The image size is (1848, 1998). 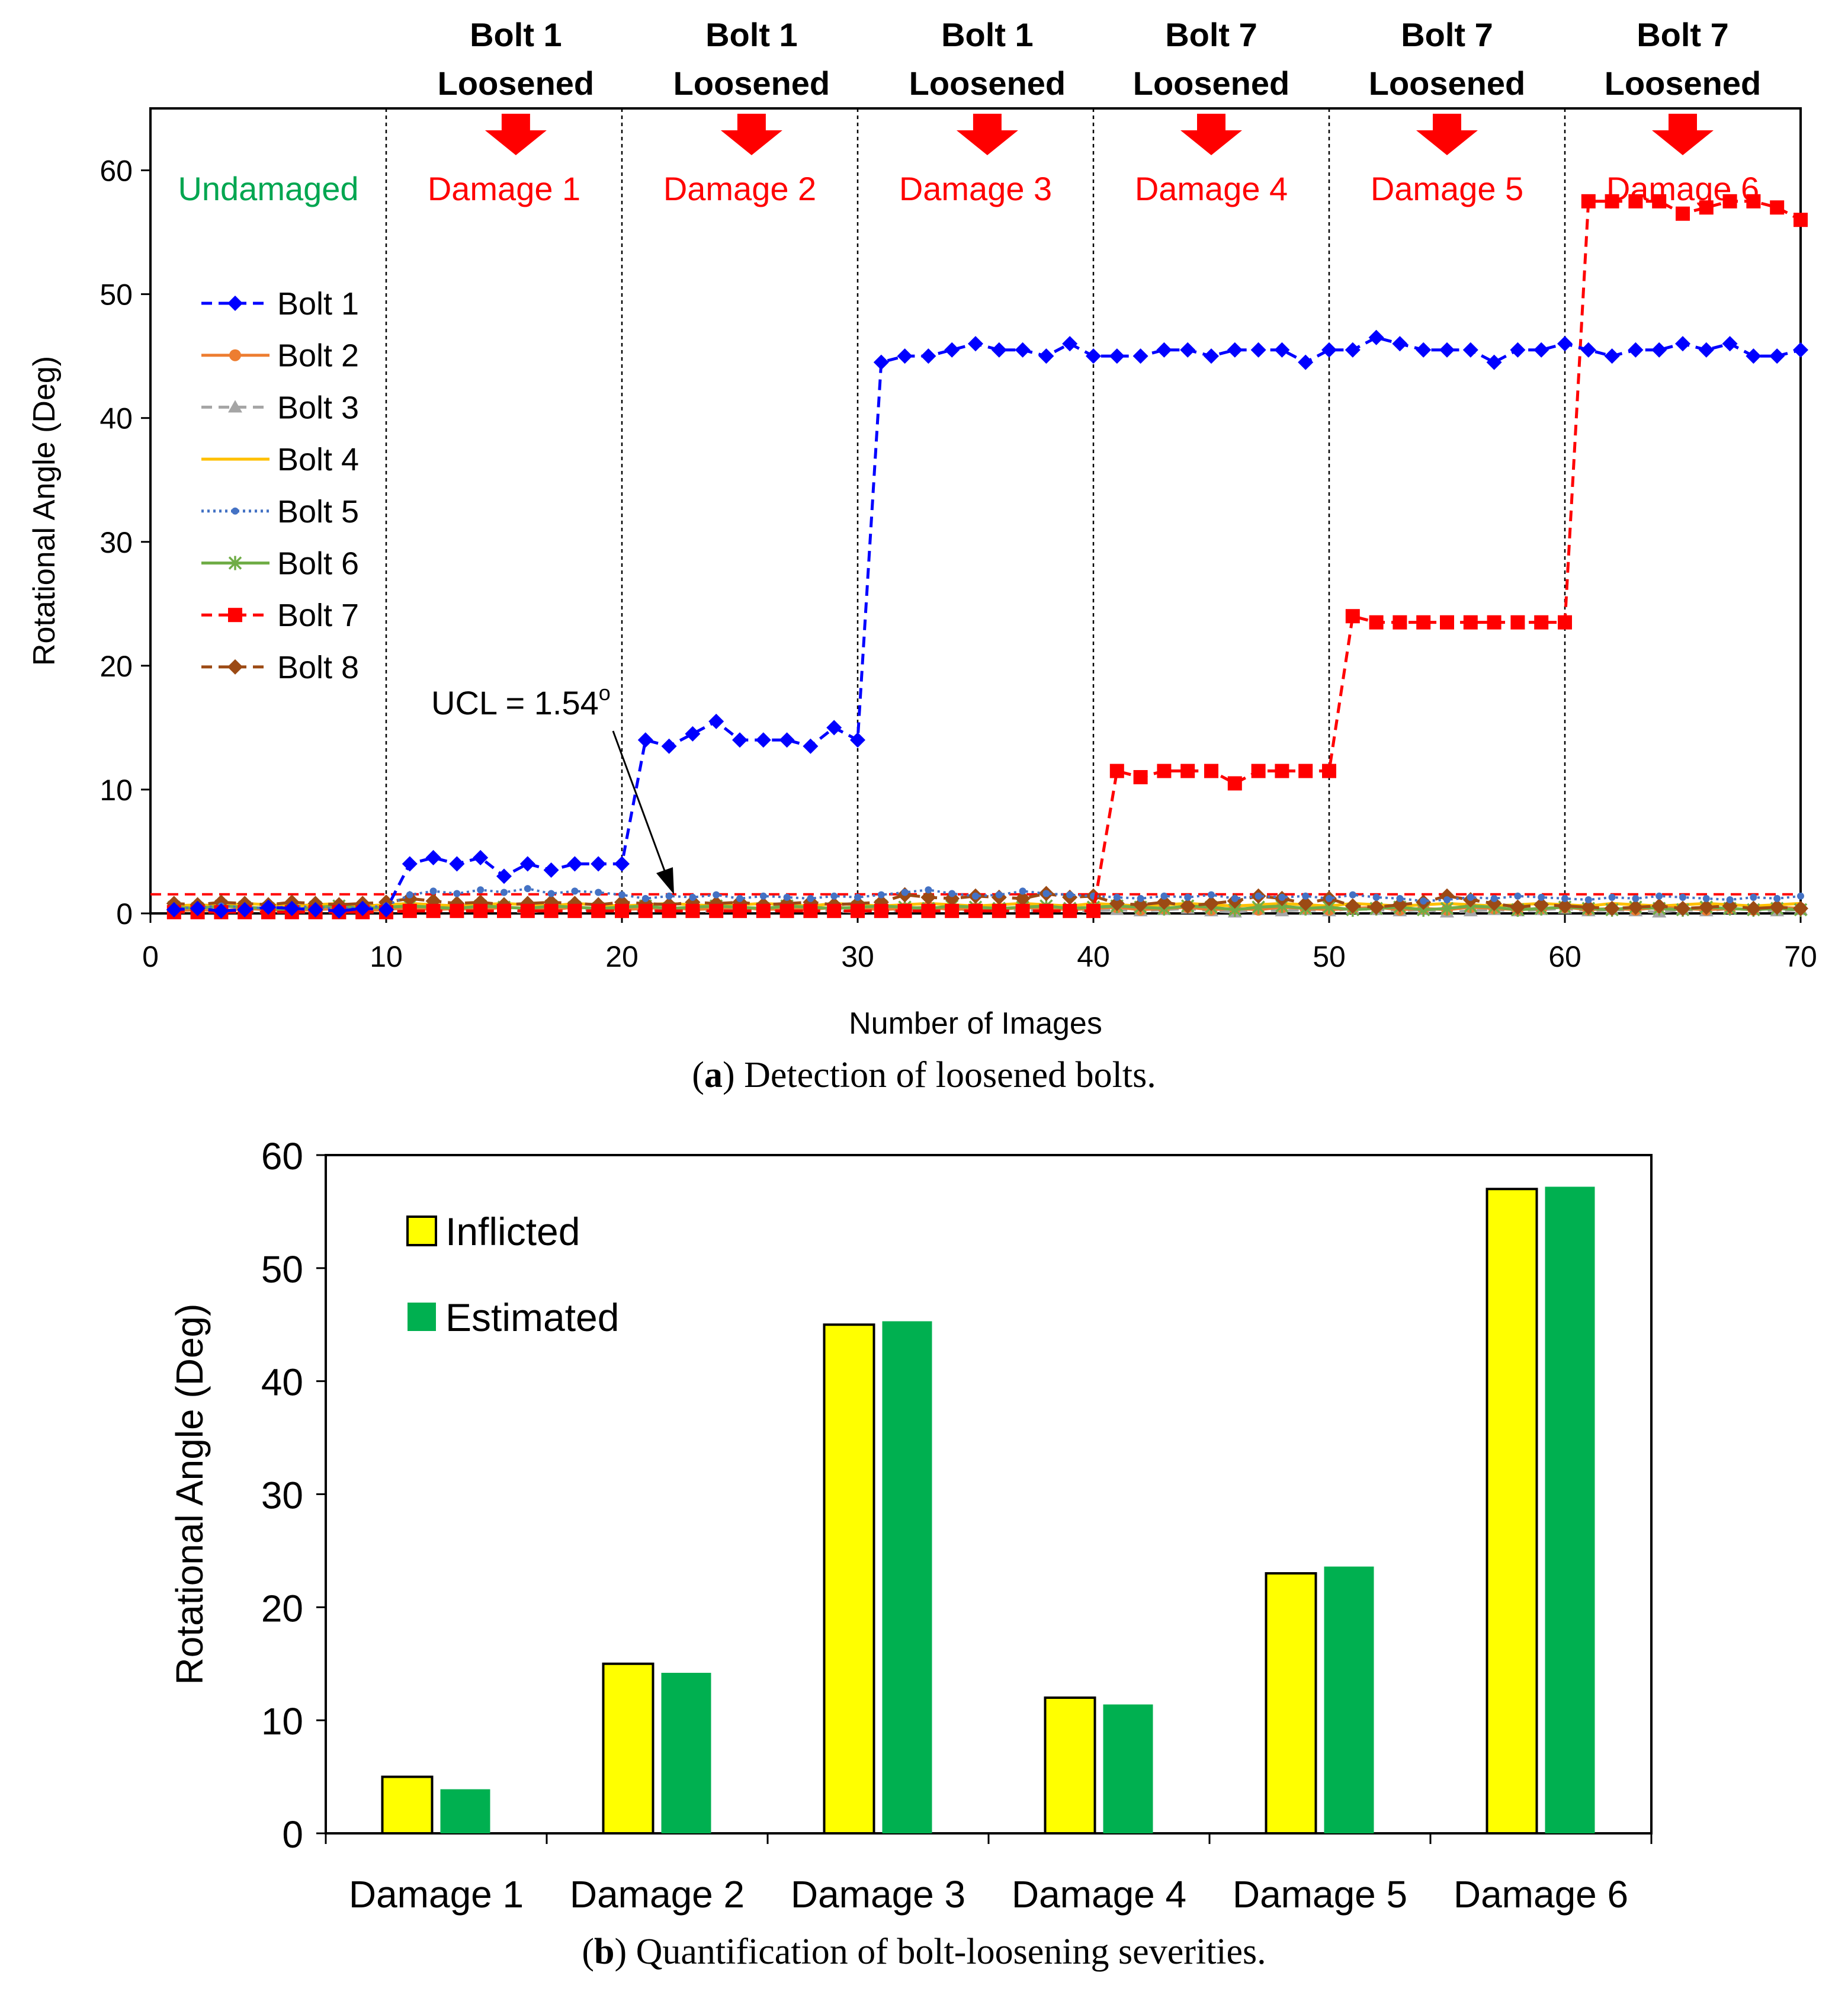 I want to click on x-tick-label: 70, so click(x=1800, y=956).